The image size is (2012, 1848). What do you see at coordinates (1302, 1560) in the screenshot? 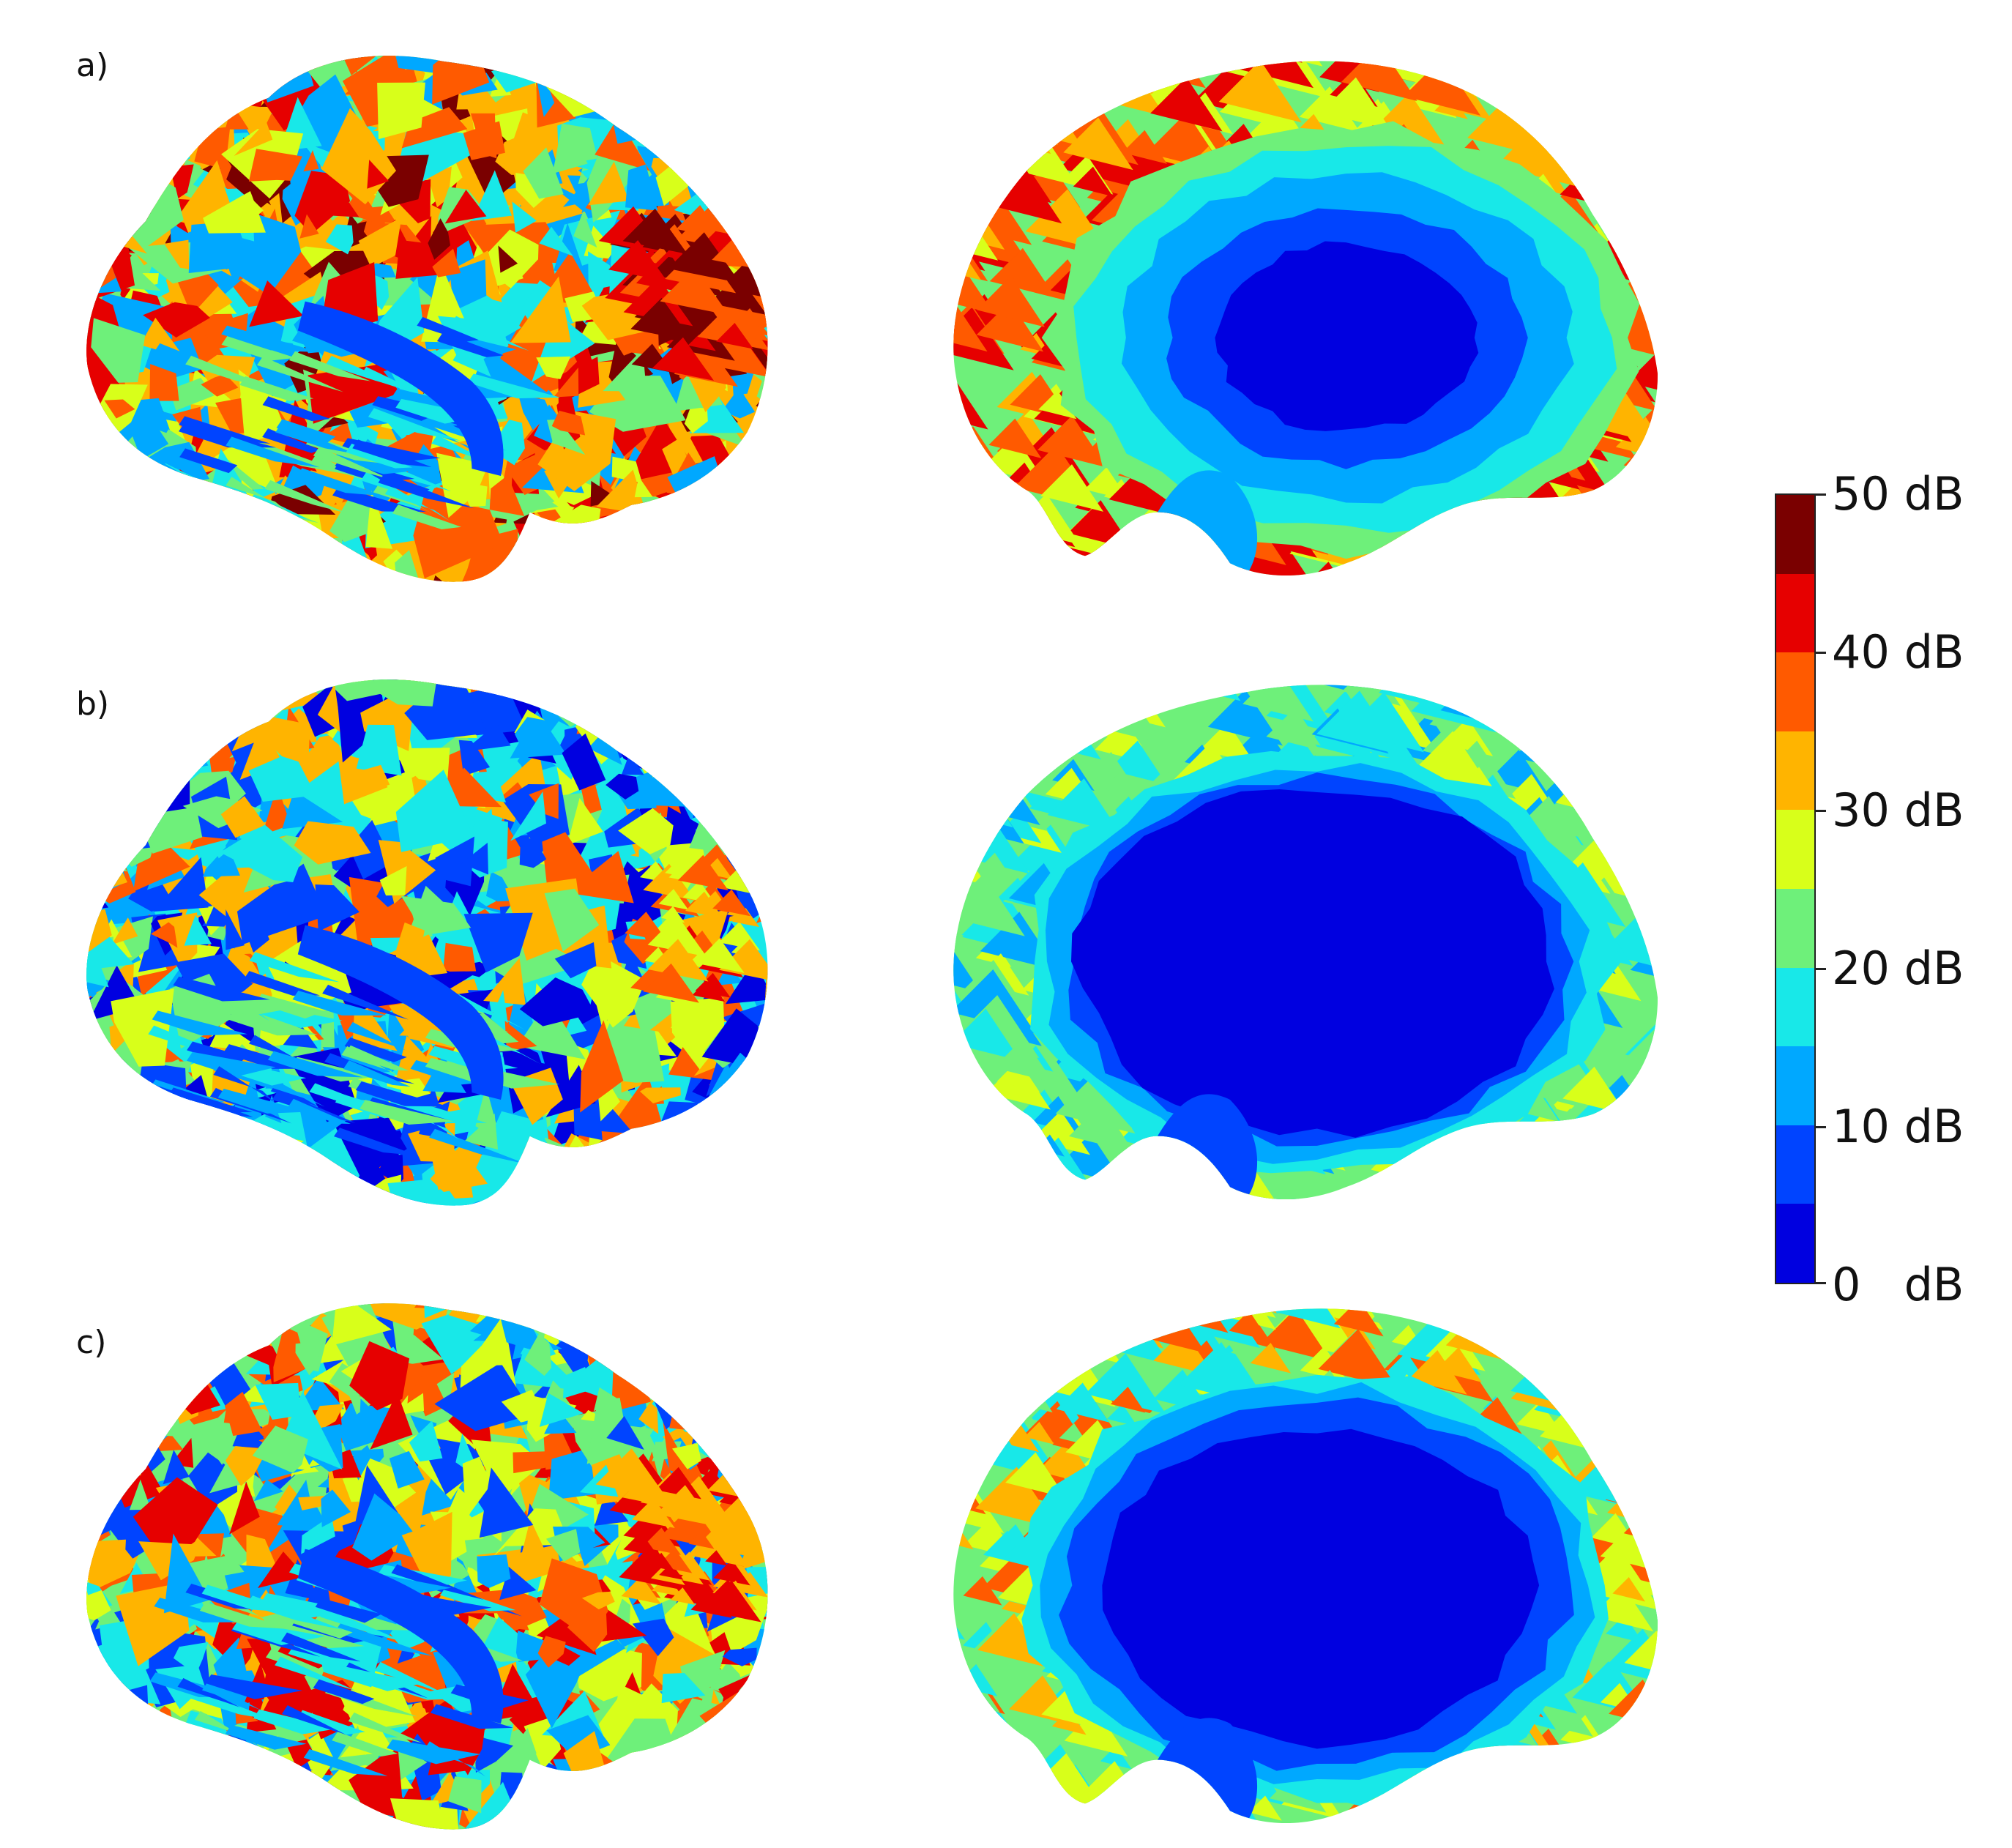
I see `brain-medial-c` at bounding box center [1302, 1560].